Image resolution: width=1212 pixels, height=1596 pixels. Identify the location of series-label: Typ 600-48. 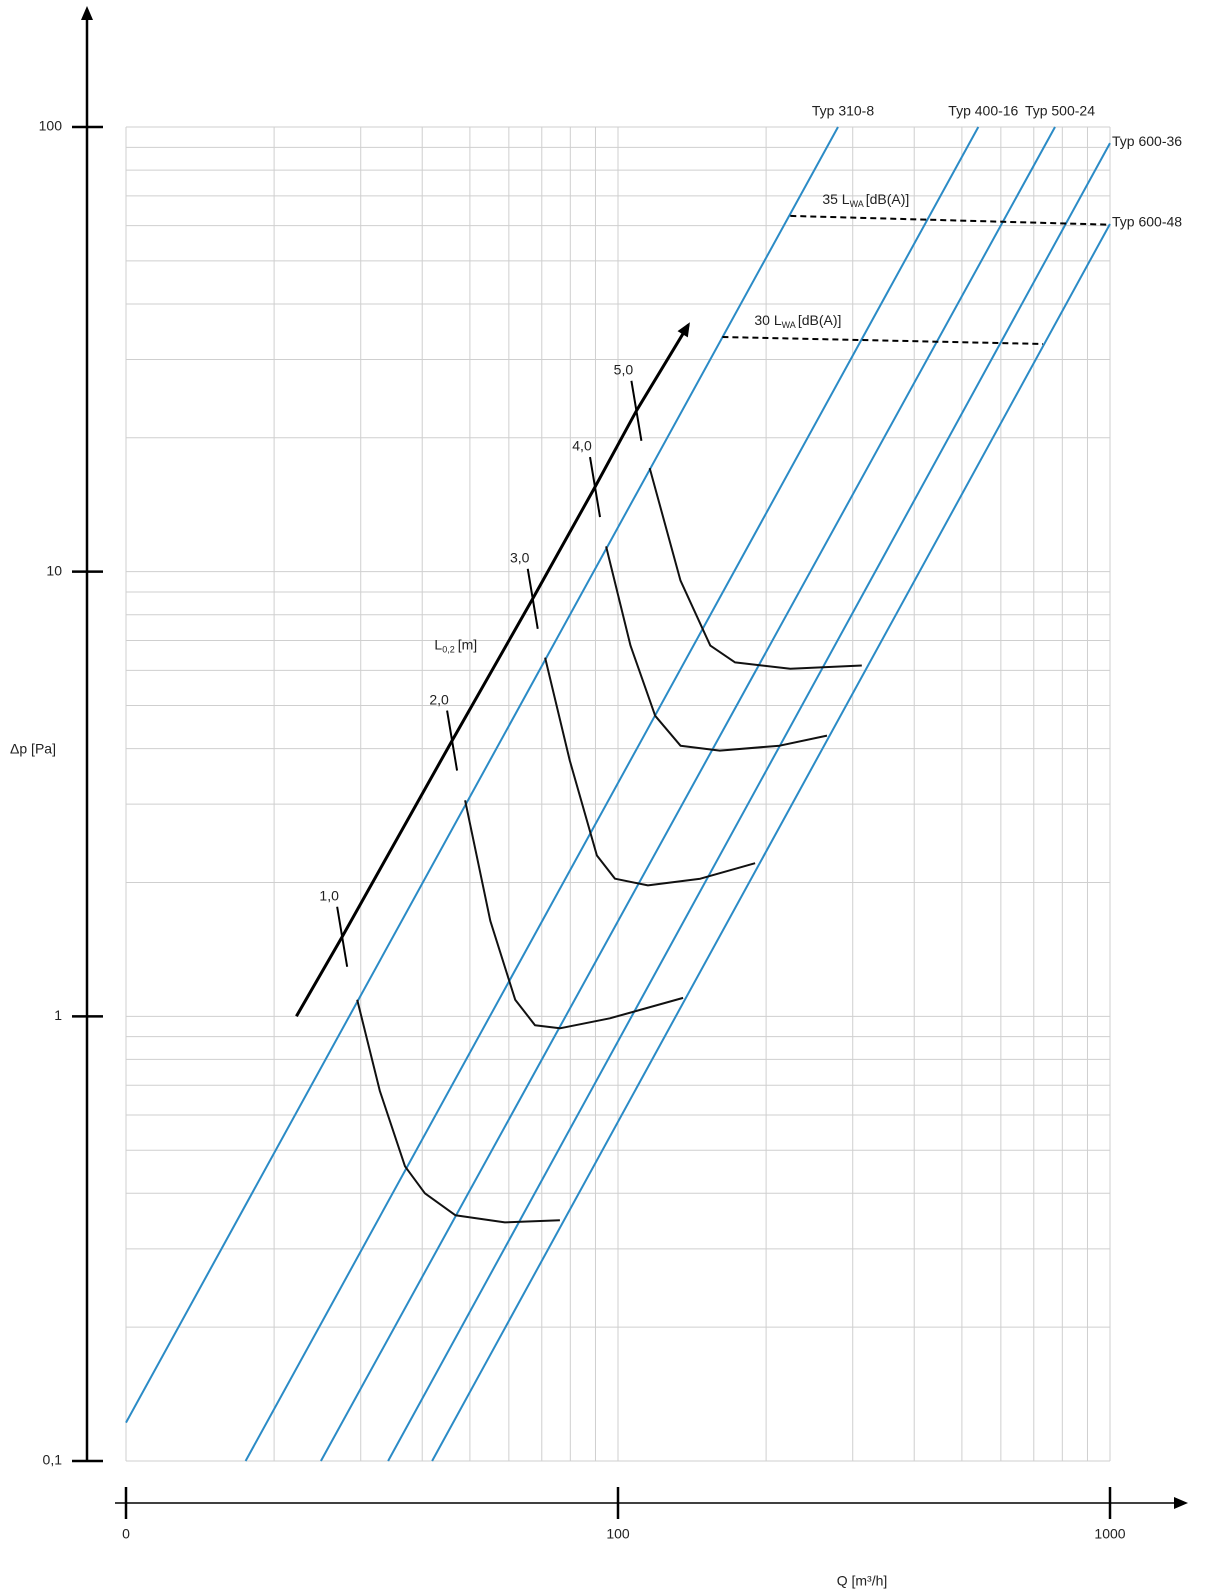
(1147, 222).